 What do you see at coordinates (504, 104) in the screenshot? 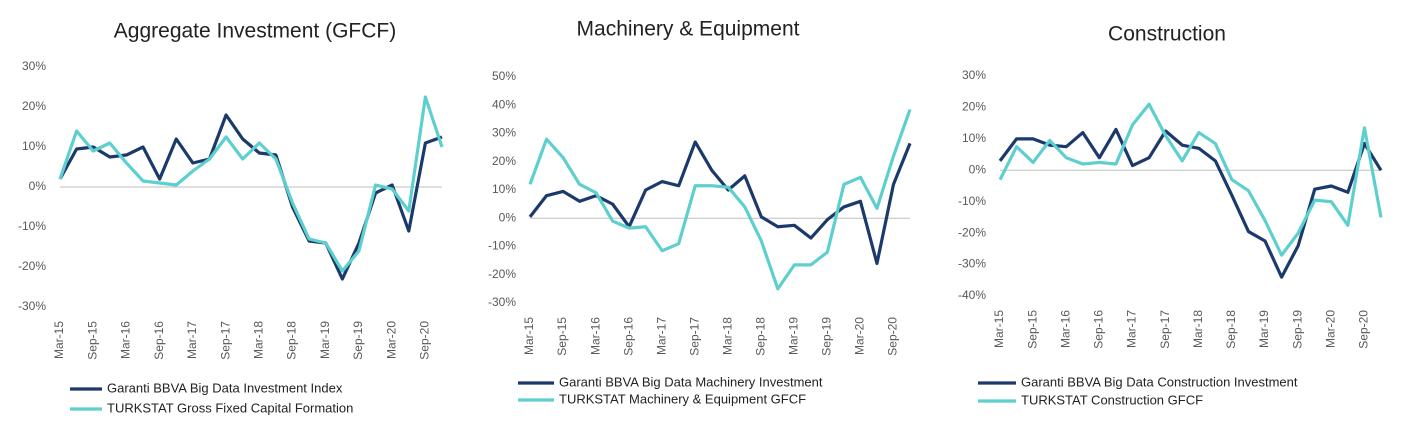
I see `y-tick-label: 40%` at bounding box center [504, 104].